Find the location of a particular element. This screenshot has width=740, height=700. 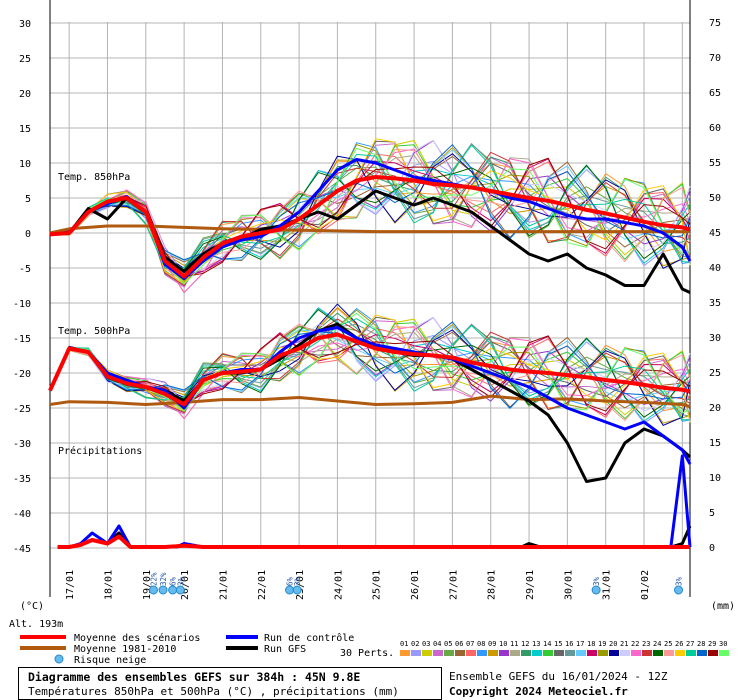

legend-pert-code: 27 is located at coordinates (690, 644).